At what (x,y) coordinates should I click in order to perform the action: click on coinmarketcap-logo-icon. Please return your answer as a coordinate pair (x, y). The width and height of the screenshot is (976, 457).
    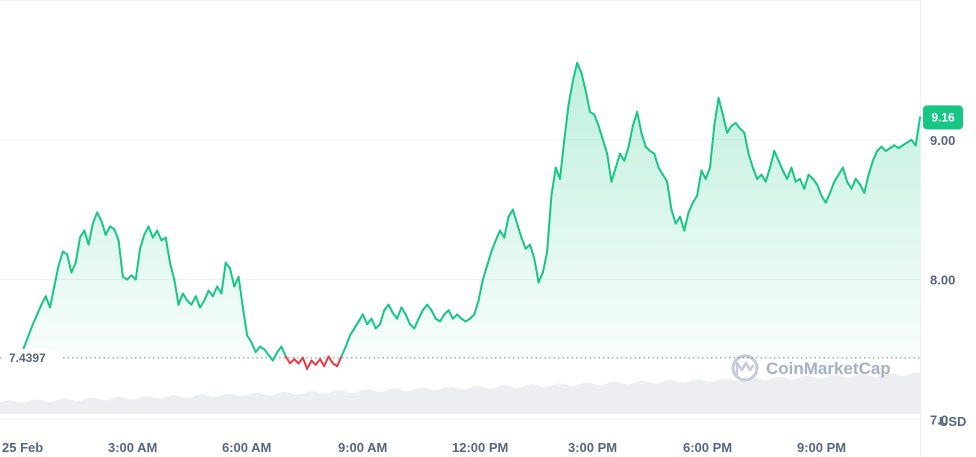
    Looking at the image, I should click on (745, 368).